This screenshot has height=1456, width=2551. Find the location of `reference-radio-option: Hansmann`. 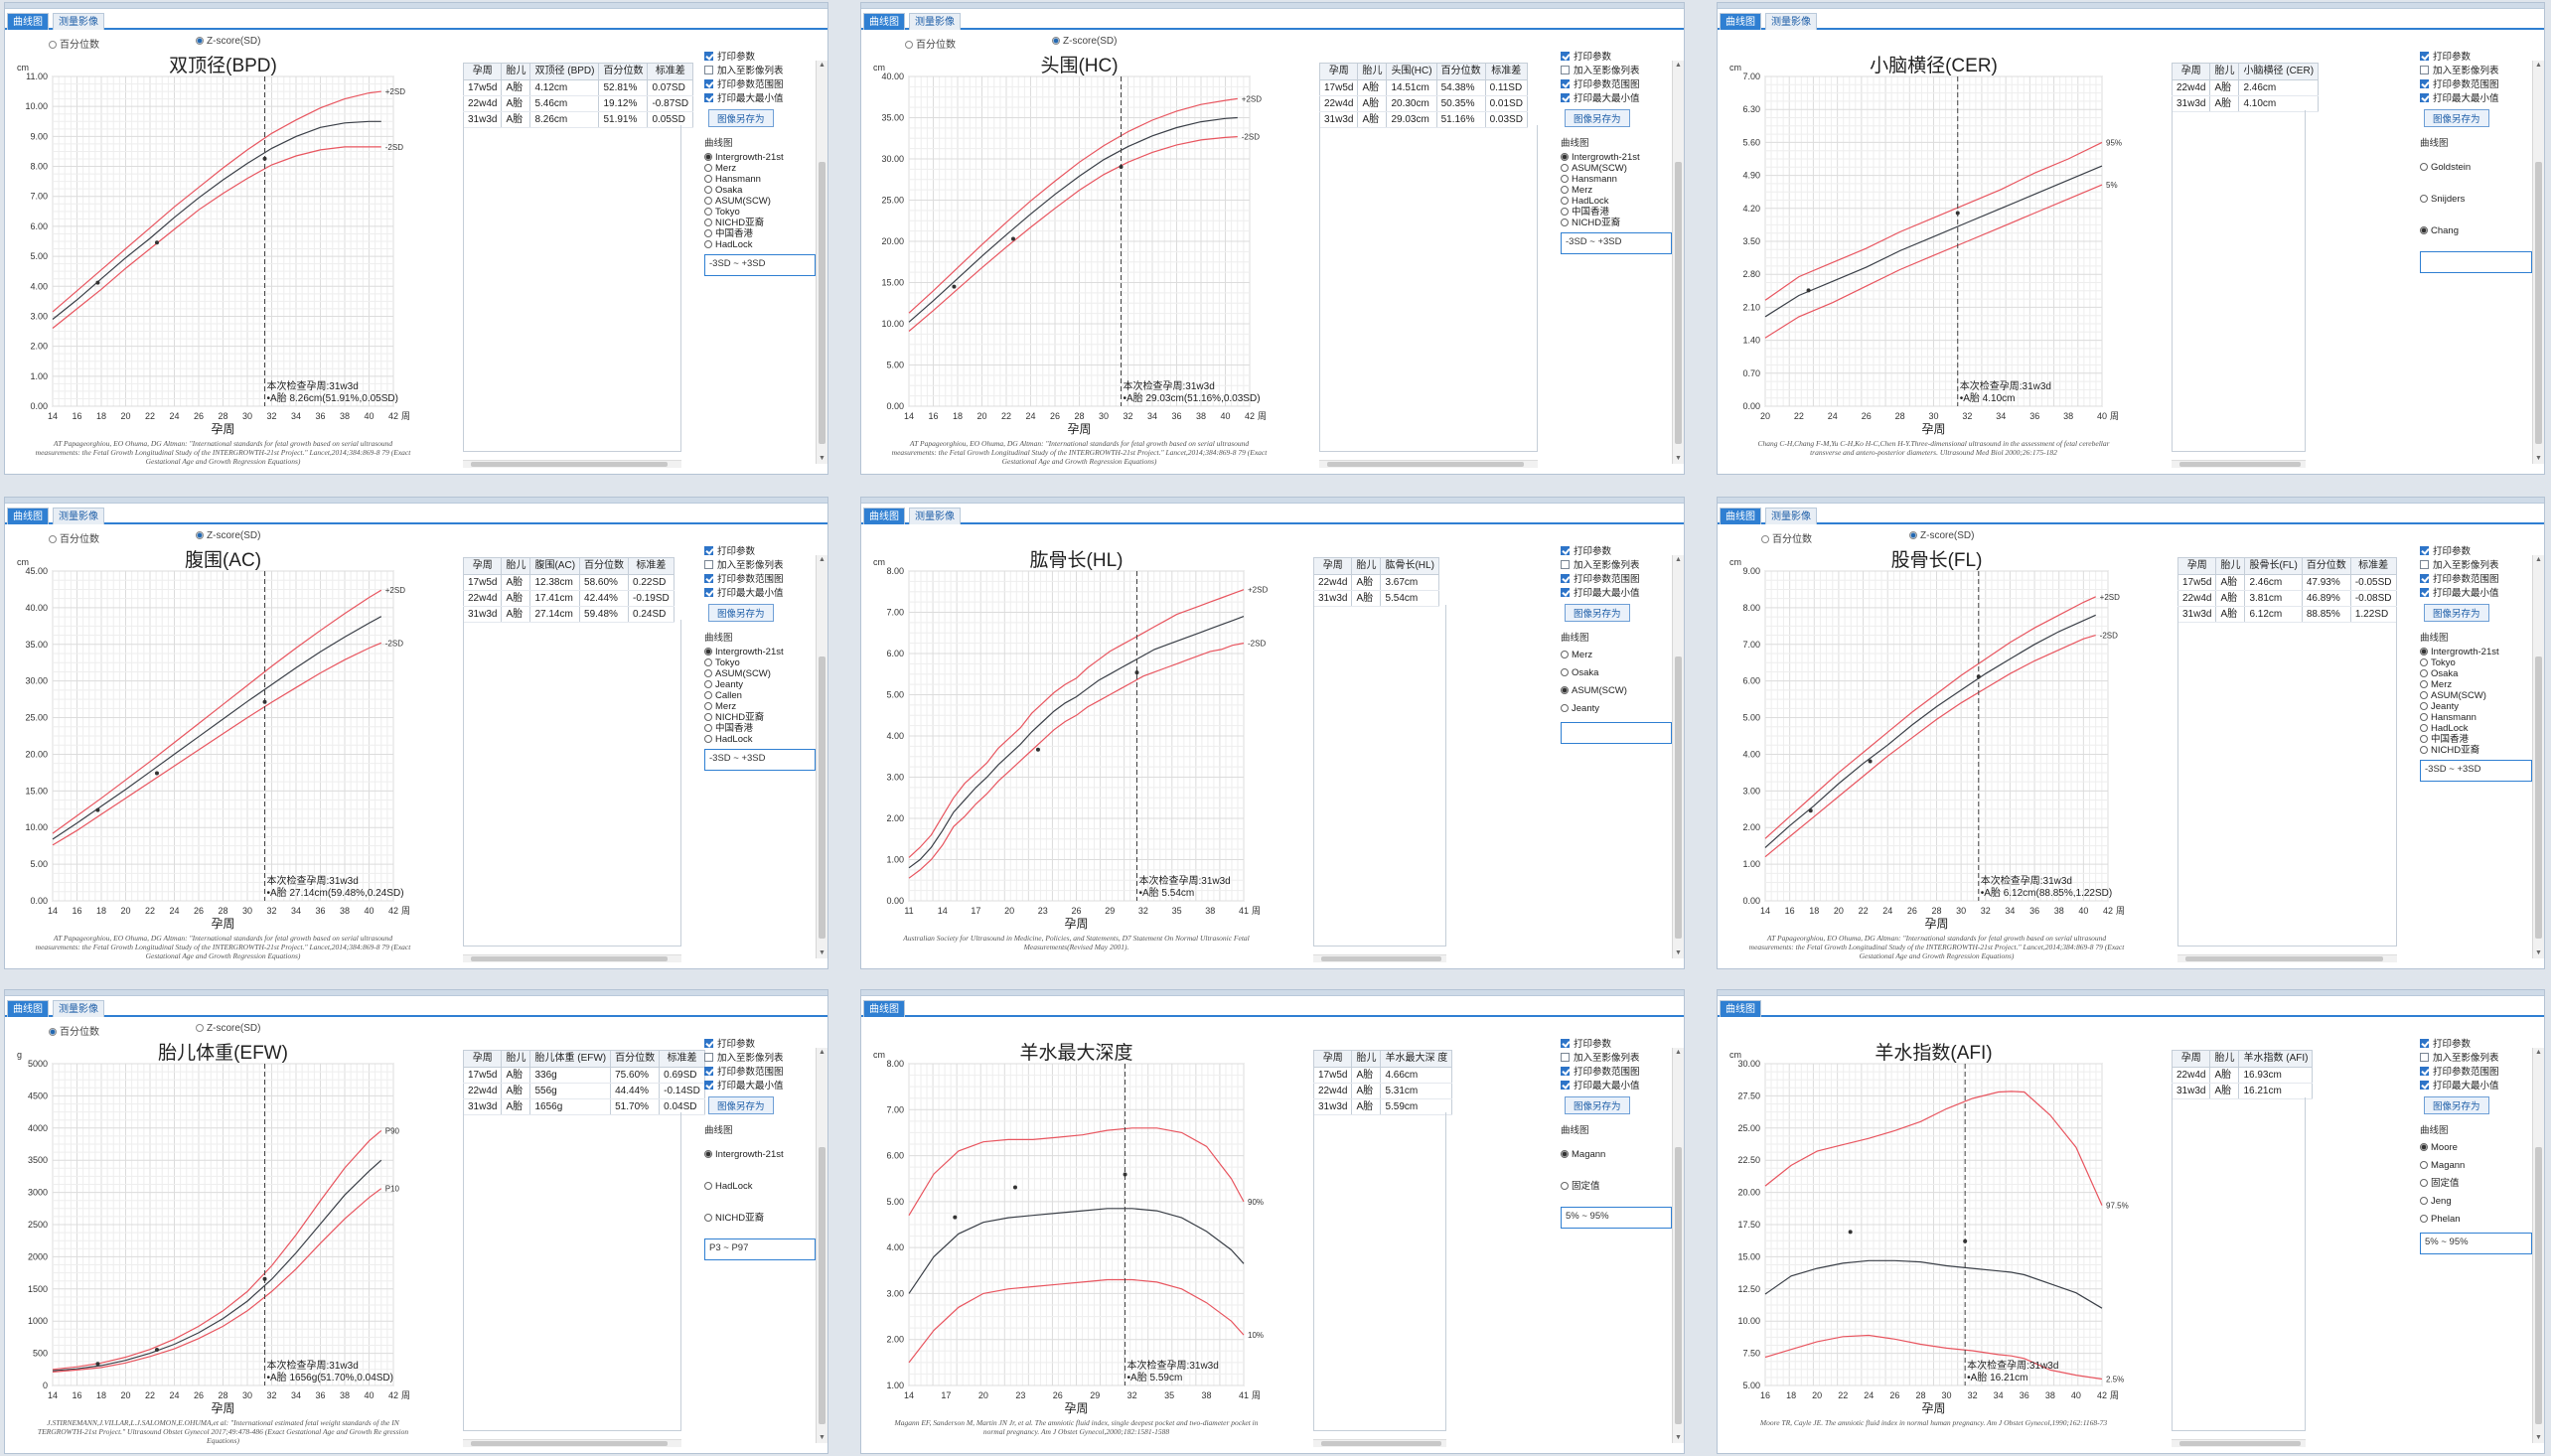

reference-radio-option: Hansmann is located at coordinates (2476, 717).